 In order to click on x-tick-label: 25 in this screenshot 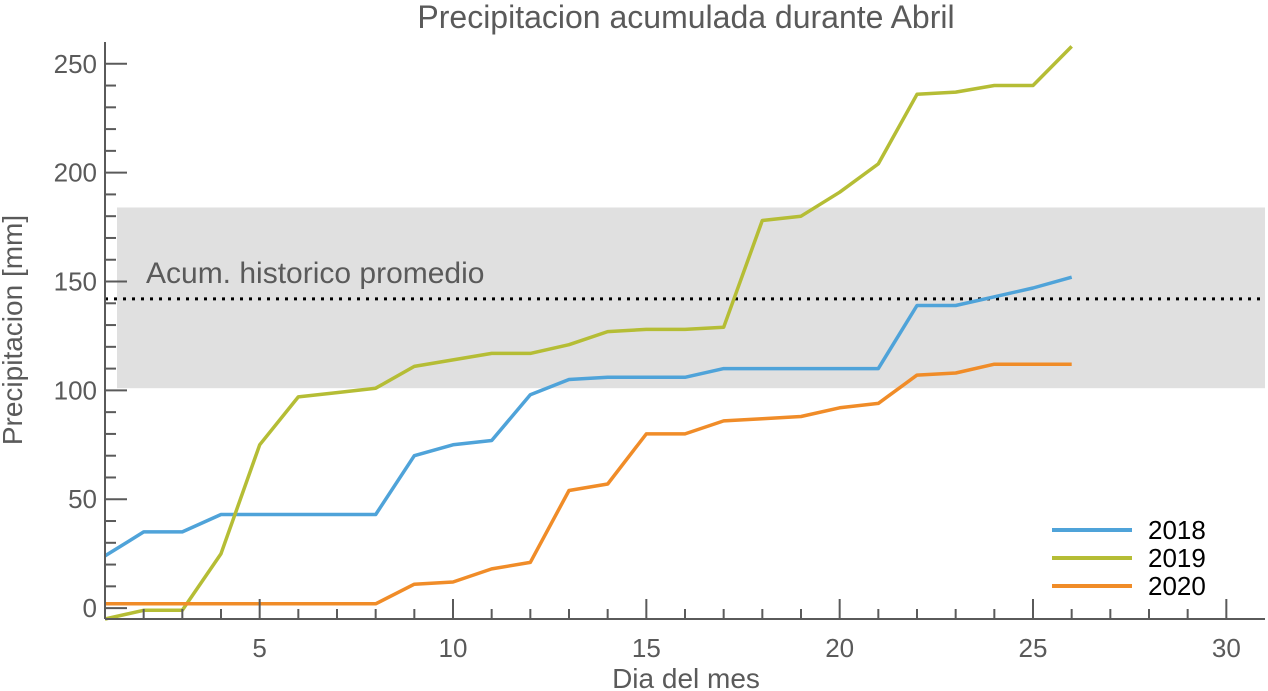, I will do `click(1033, 648)`.